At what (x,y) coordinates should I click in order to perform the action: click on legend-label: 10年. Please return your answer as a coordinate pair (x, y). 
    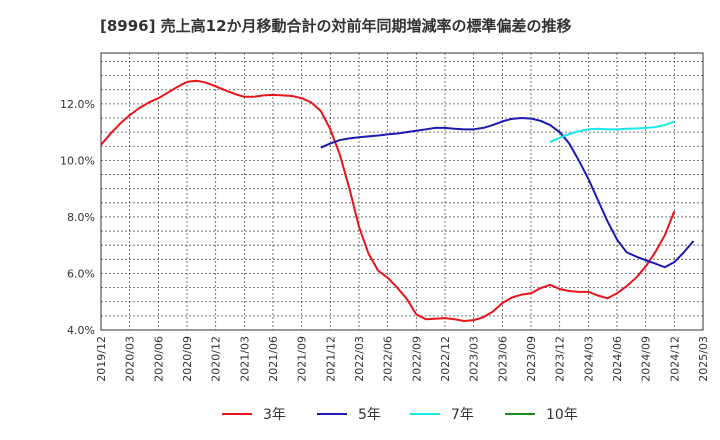
    Looking at the image, I should click on (562, 415).